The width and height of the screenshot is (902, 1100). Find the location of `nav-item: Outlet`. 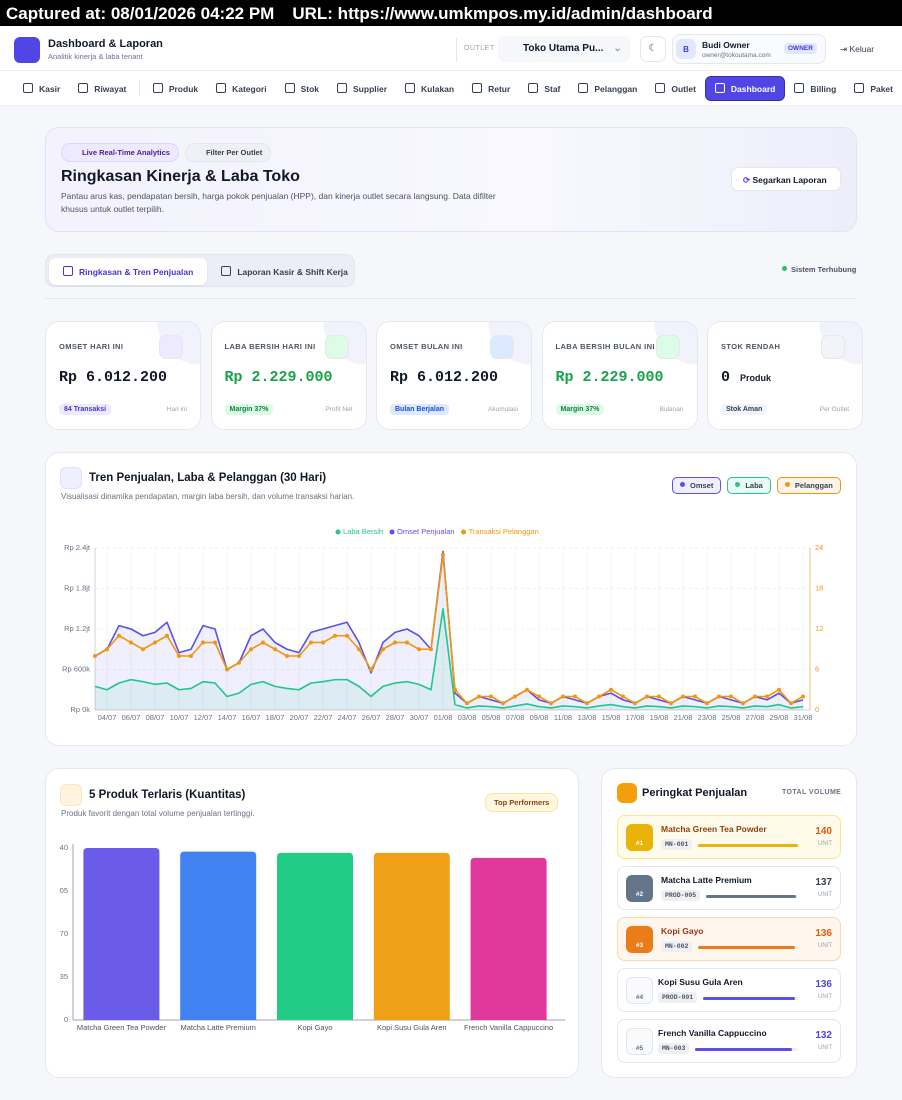

nav-item: Outlet is located at coordinates (675, 88).